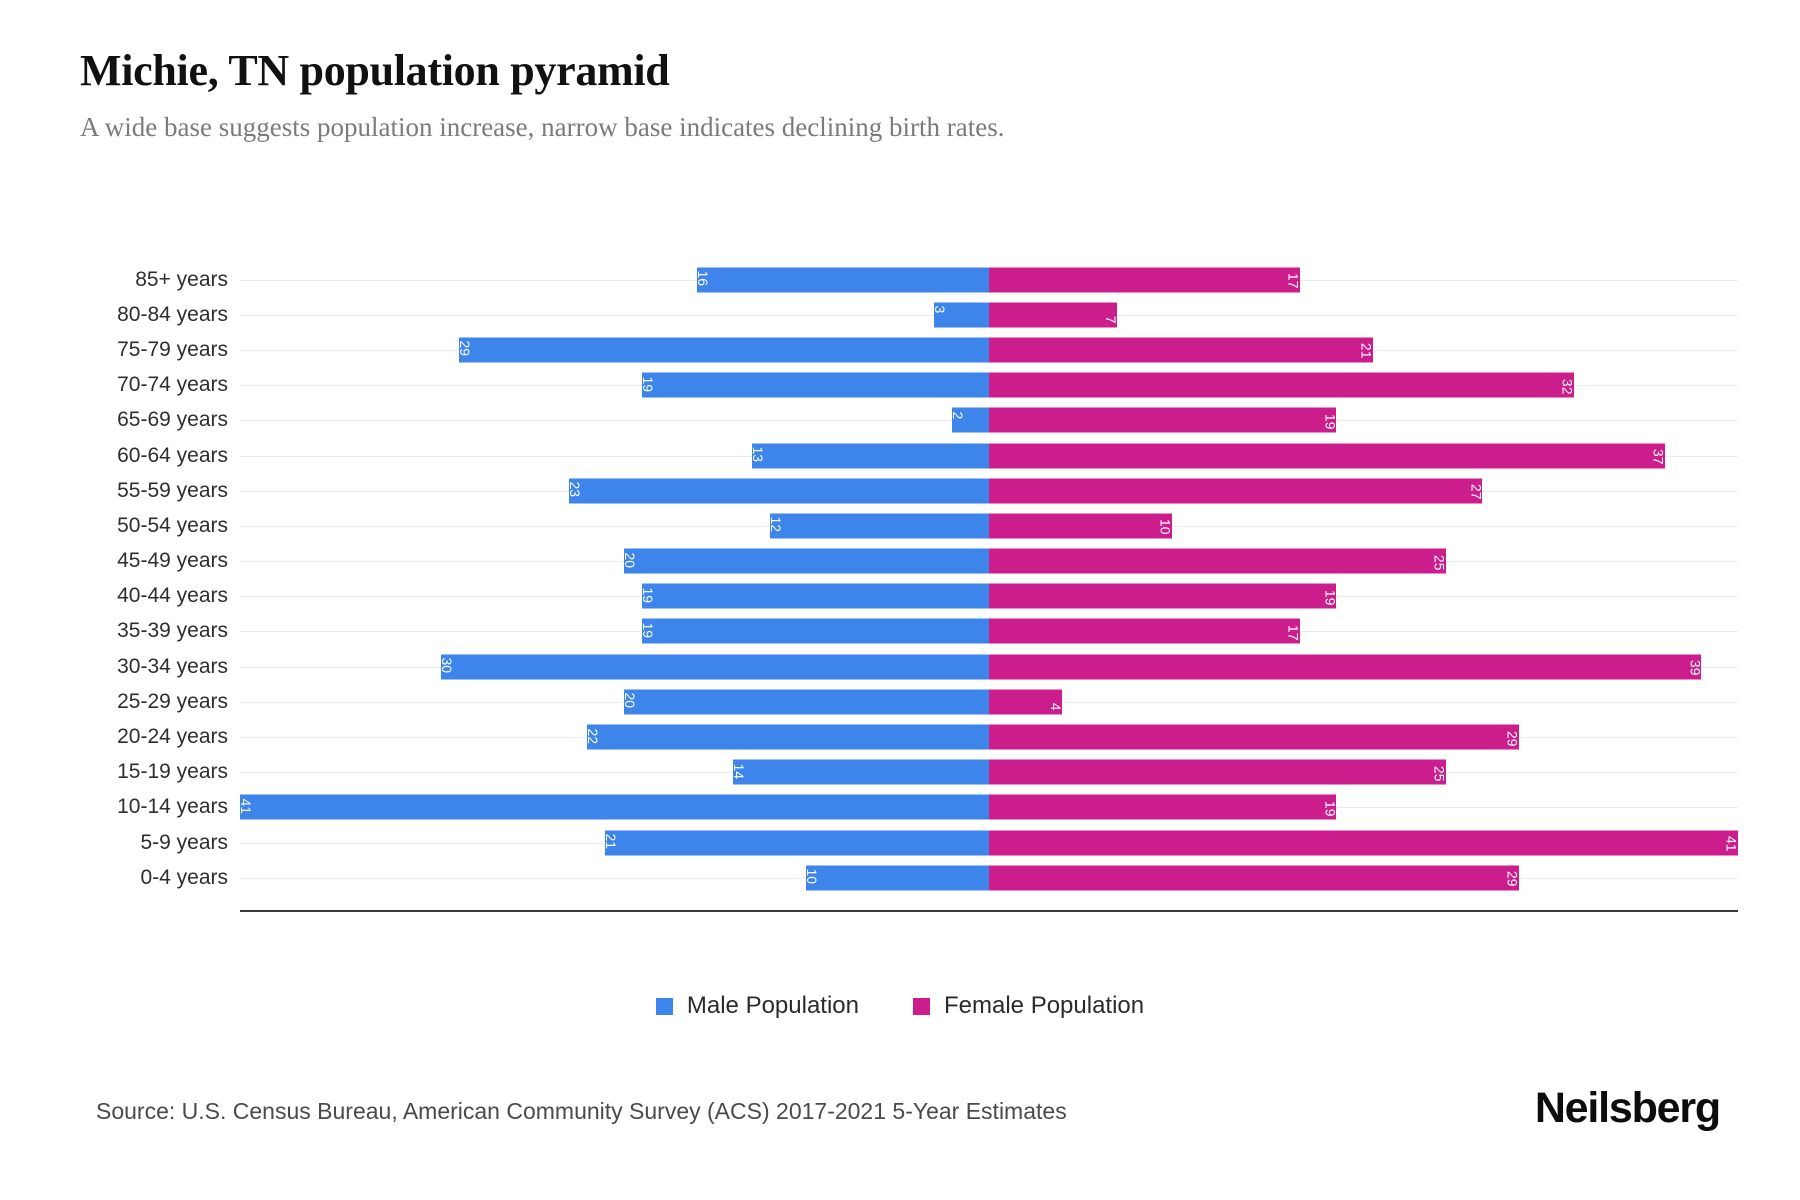 Image resolution: width=1800 pixels, height=1200 pixels. What do you see at coordinates (184, 842) in the screenshot?
I see `age-group-label: 5-9 years` at bounding box center [184, 842].